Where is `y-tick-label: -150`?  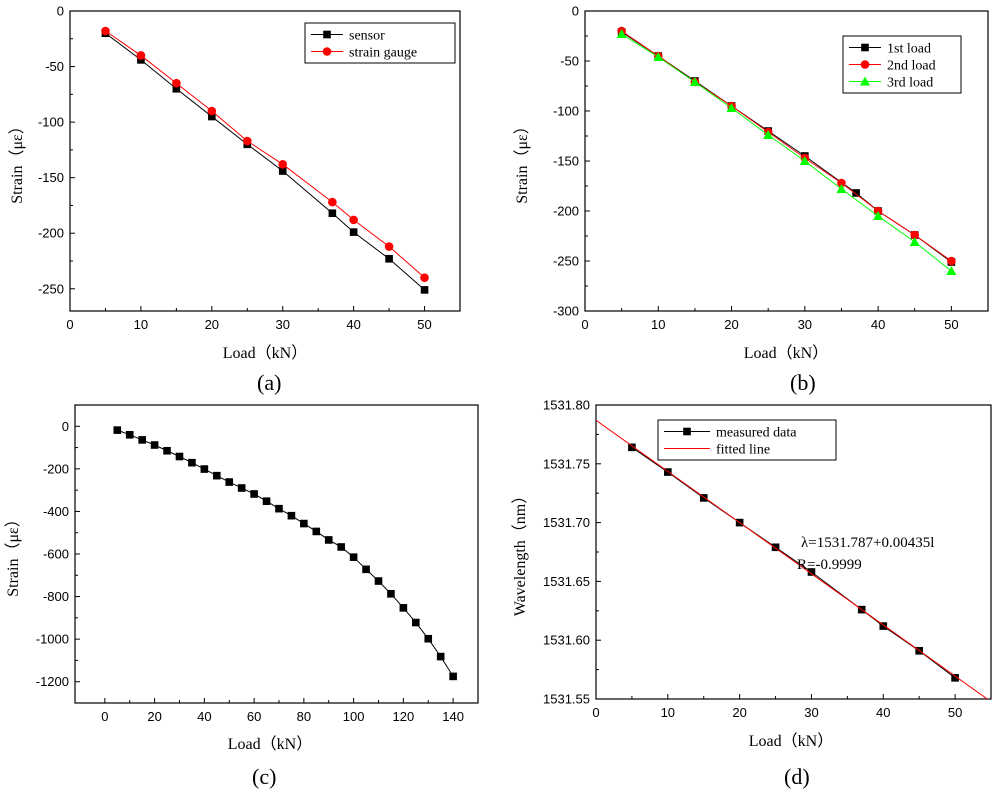 y-tick-label: -150 is located at coordinates (51, 177).